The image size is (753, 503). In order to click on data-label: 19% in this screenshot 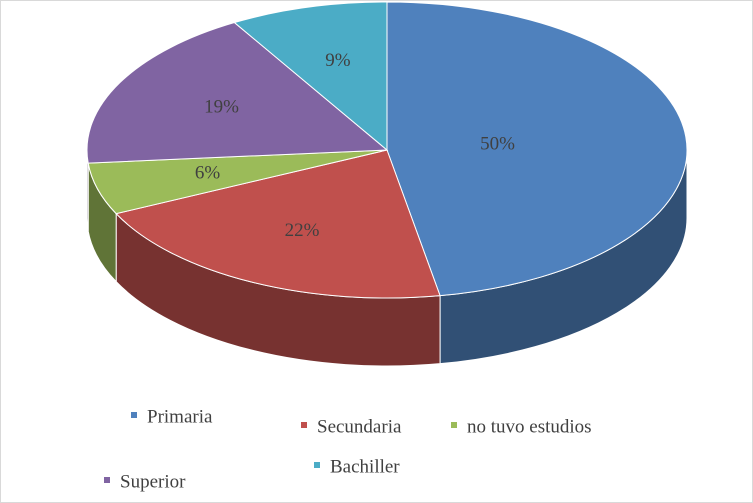, I will do `click(221, 106)`.